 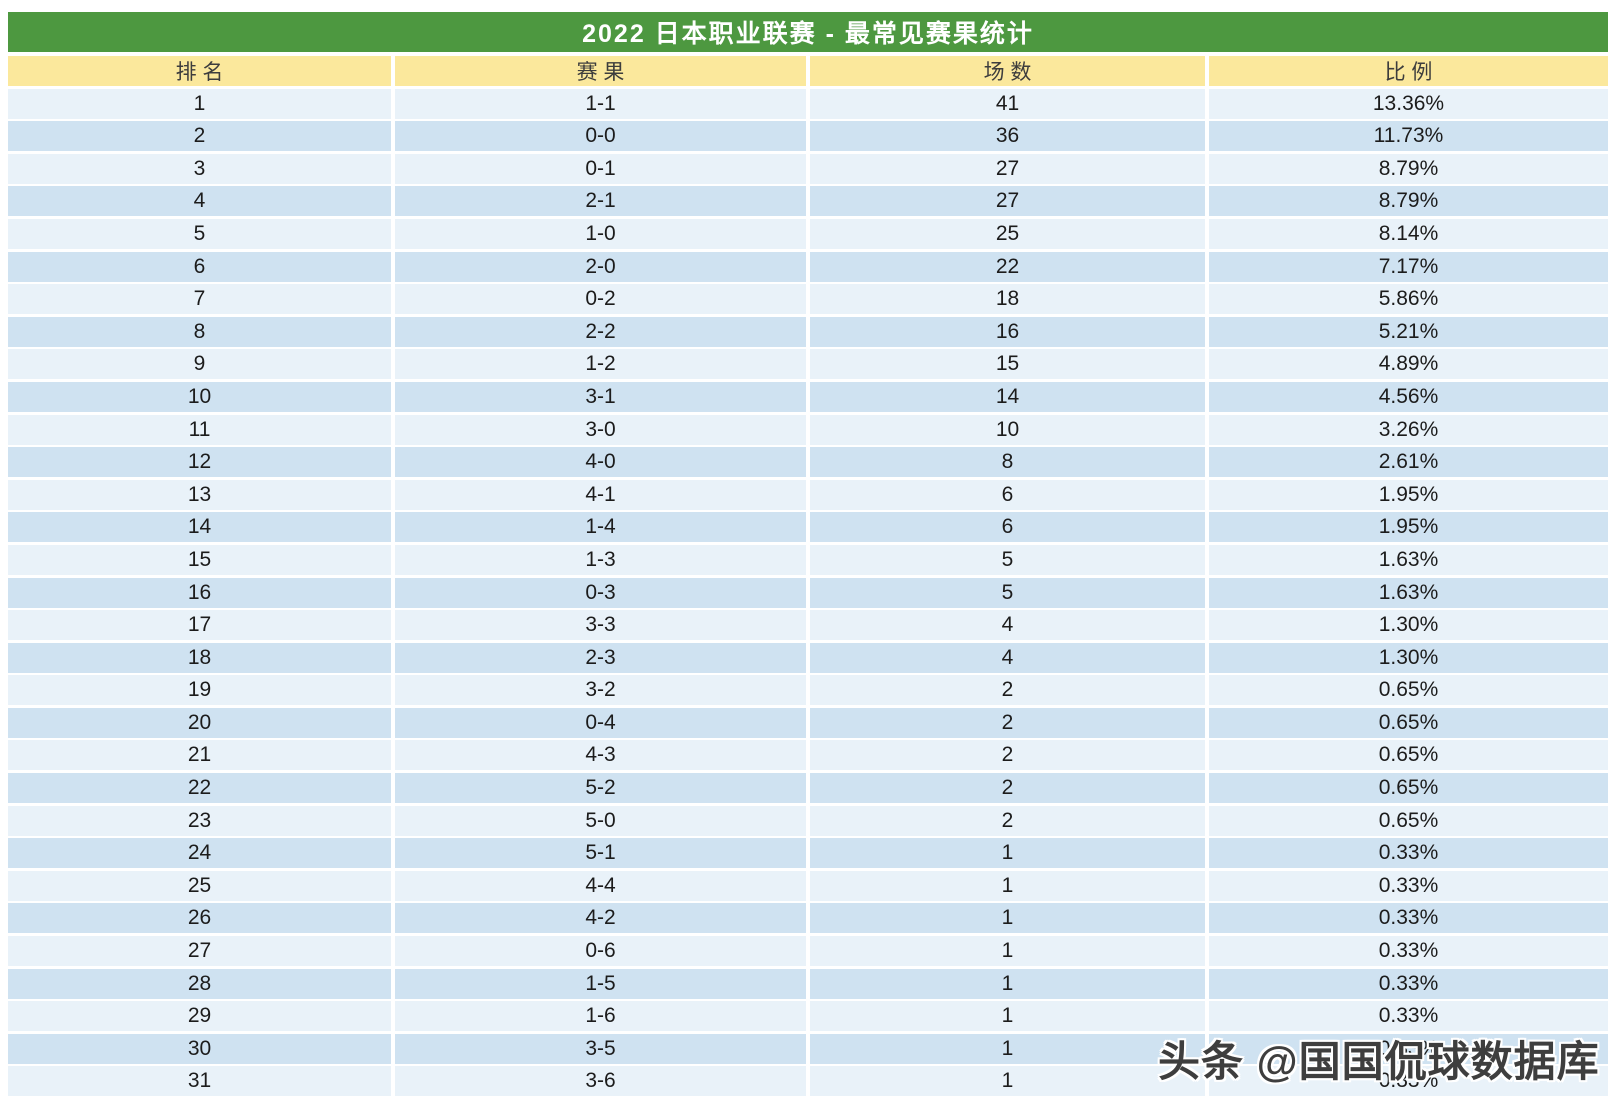 I want to click on games-cell: 16, so click(x=1007, y=331).